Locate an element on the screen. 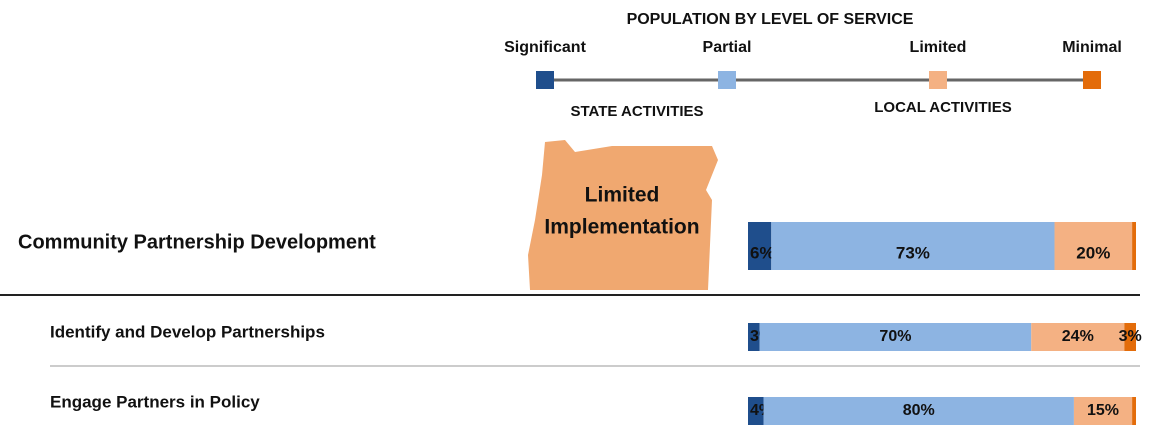  data-label: 24% is located at coordinates (1078, 336).